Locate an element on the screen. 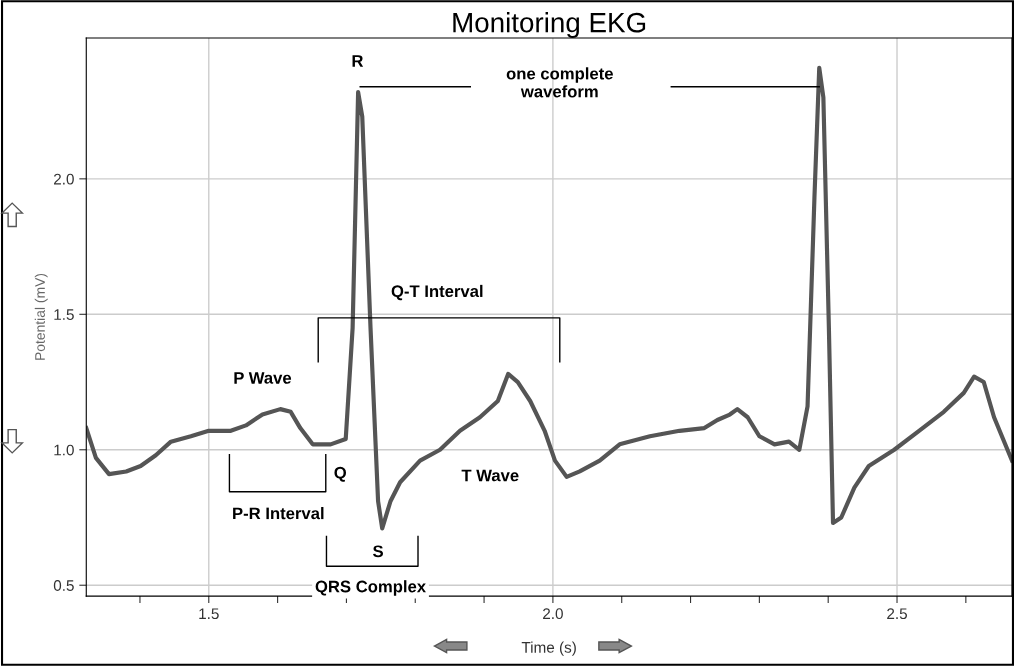 This screenshot has height=666, width=1015. x-tick-label: 2.5 is located at coordinates (897, 614).